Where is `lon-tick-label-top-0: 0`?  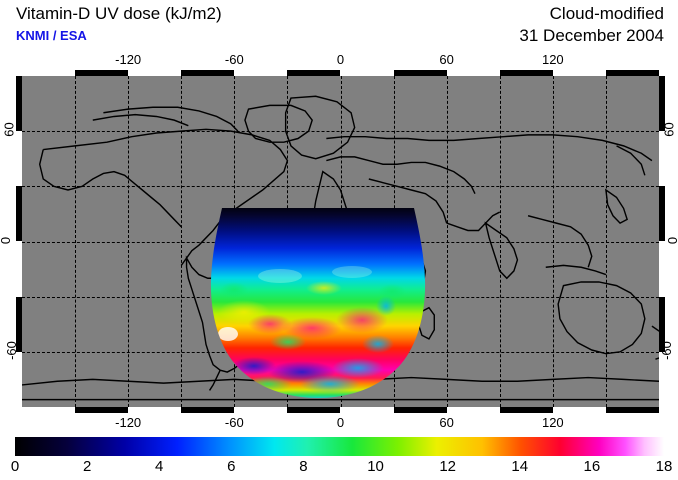
lon-tick-label-top-0: 0 is located at coordinates (340, 59).